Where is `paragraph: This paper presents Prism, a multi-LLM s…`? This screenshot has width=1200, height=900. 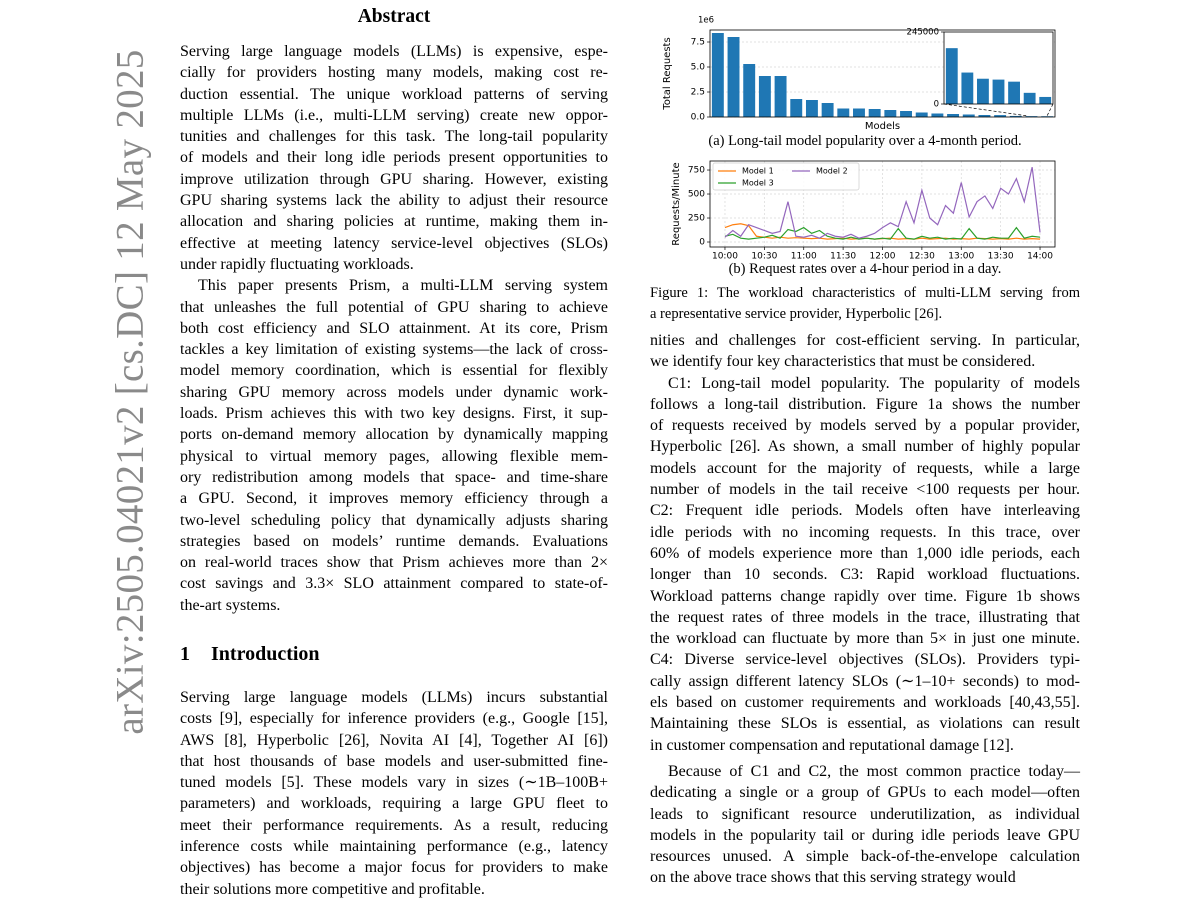 paragraph: This paper presents Prism, a multi-LLM s… is located at coordinates (394, 445).